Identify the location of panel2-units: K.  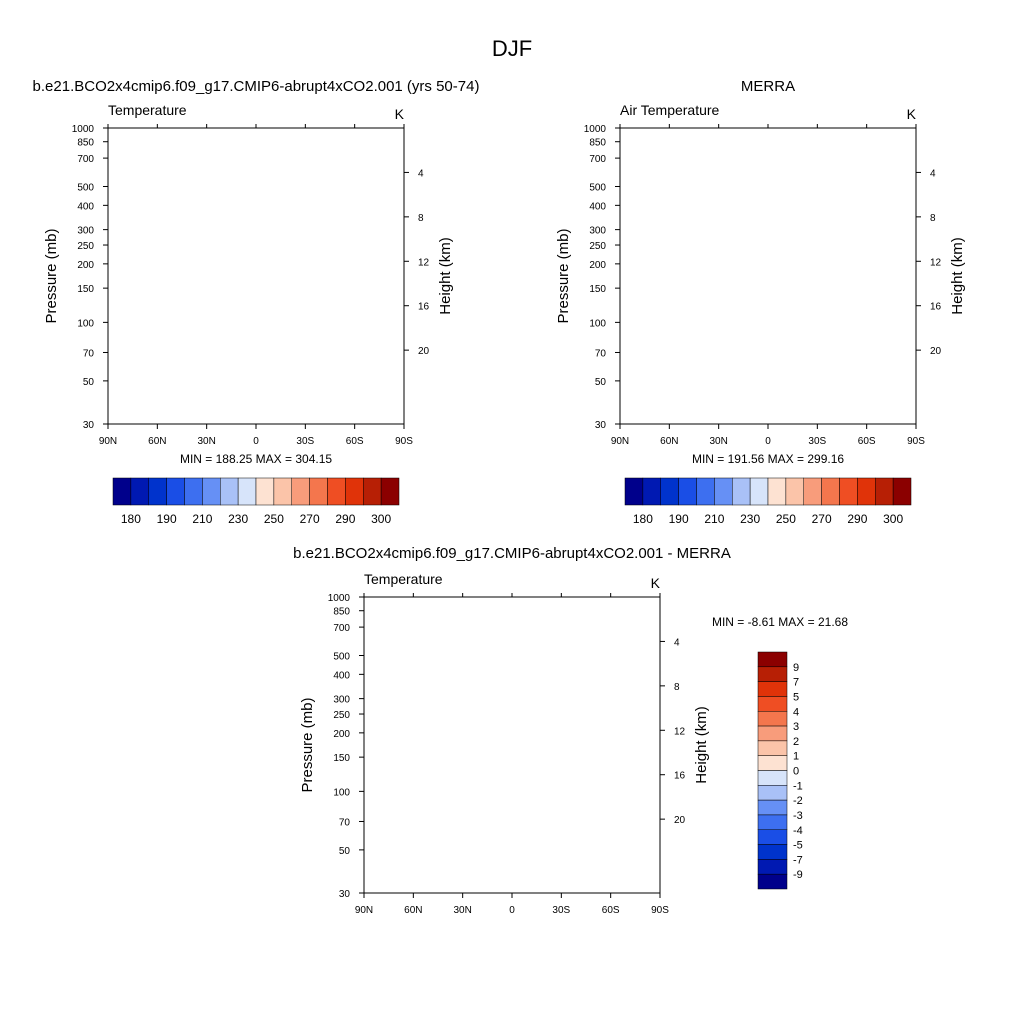
(912, 114).